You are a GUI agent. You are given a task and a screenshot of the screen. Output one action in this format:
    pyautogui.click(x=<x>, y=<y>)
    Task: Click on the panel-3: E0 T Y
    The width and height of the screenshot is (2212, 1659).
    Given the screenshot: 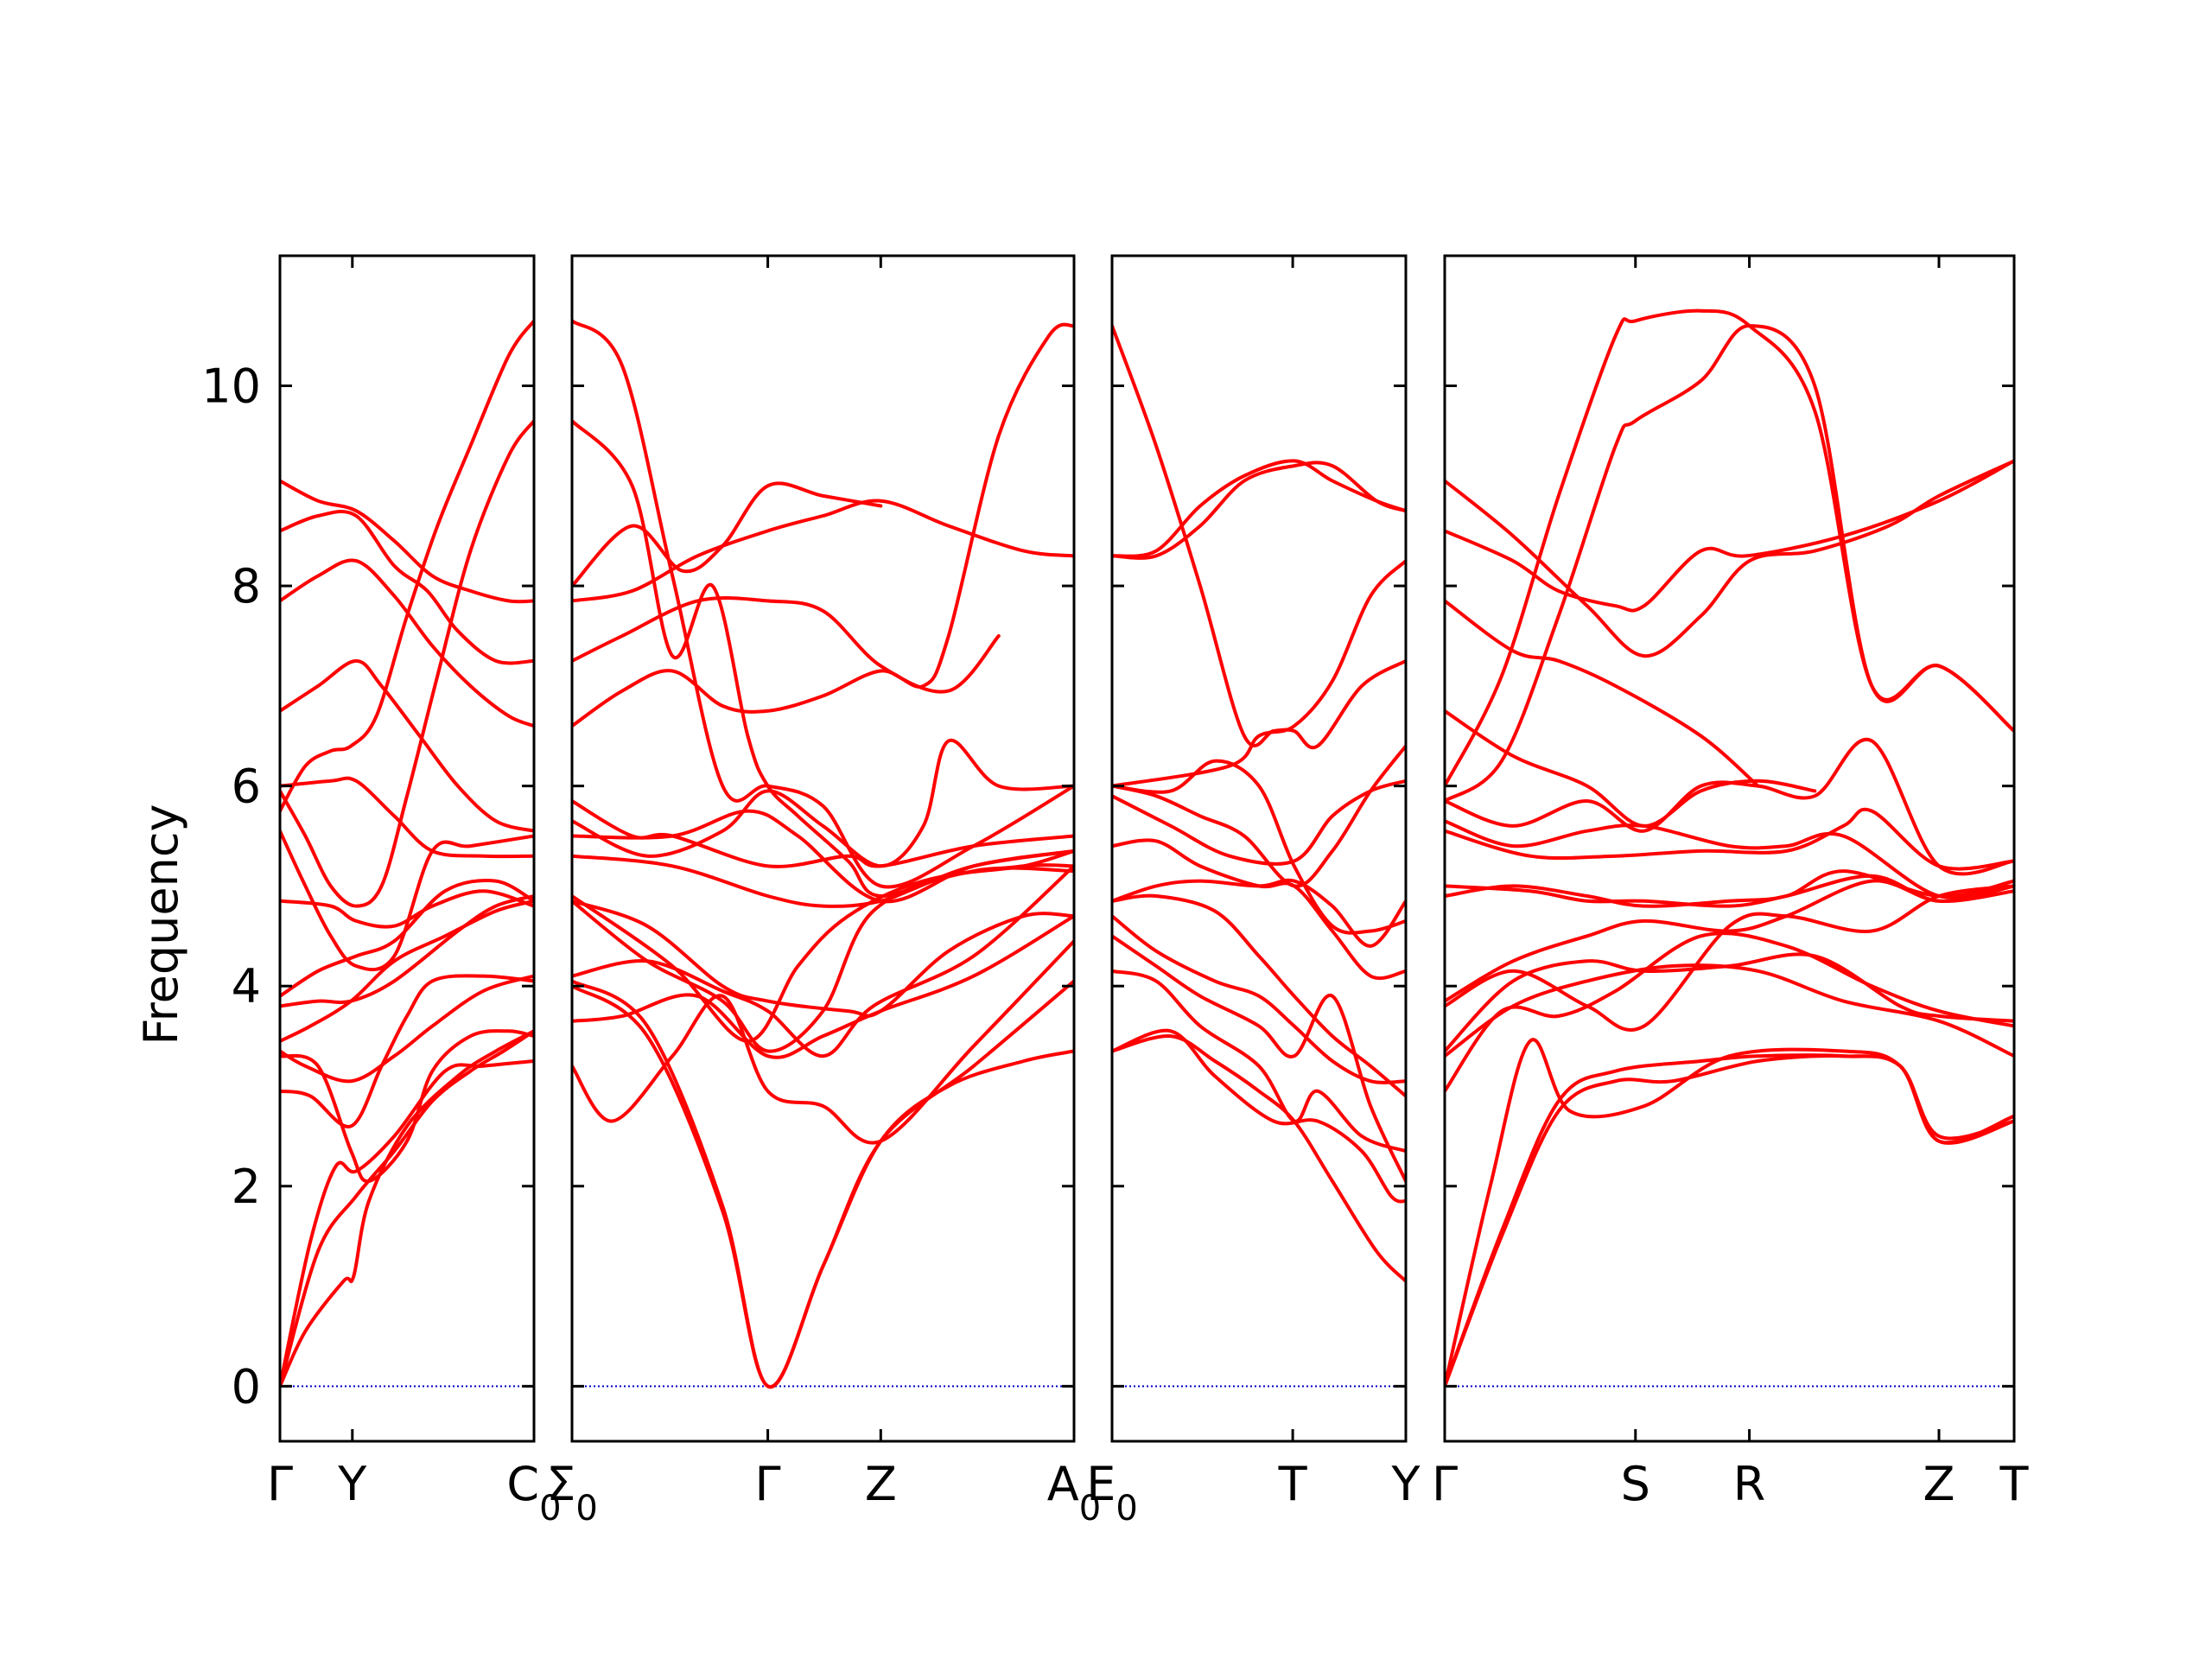 What is the action you would take?
    pyautogui.click(x=1253, y=891)
    